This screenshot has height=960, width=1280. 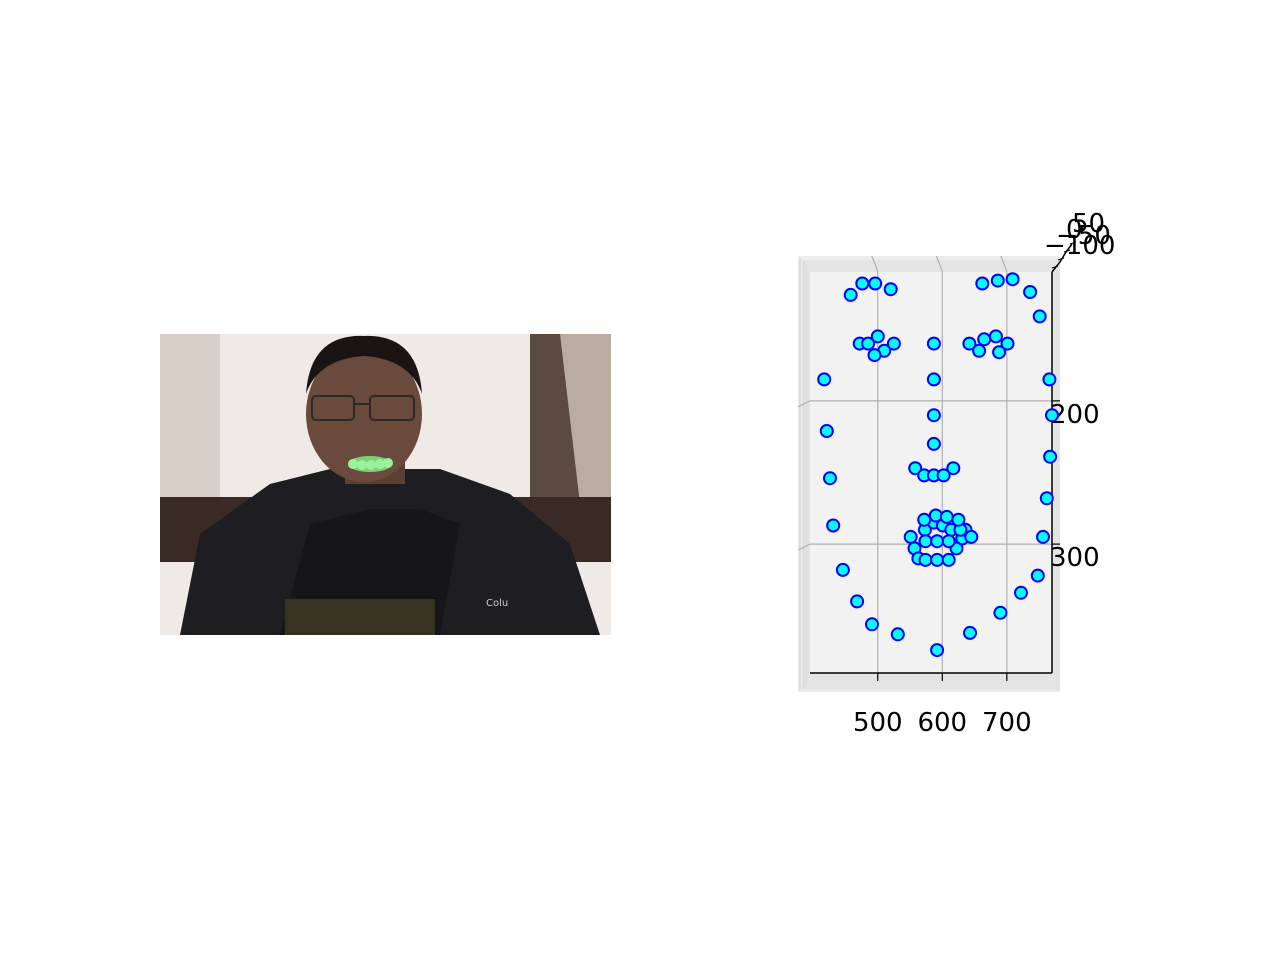 I want to click on person-photo-image: Colu, so click(x=385, y=484).